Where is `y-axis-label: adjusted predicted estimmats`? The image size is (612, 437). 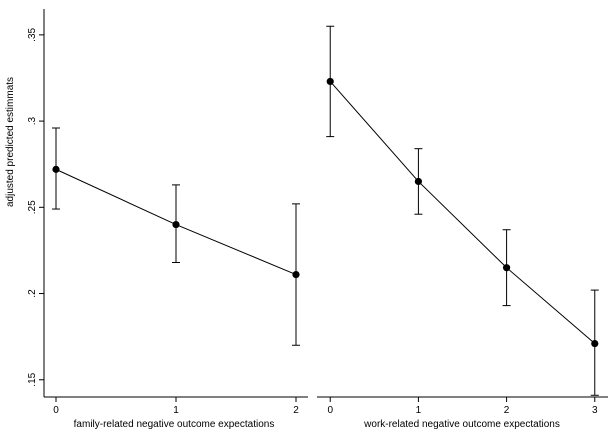 y-axis-label: adjusted predicted estimmats is located at coordinates (10, 142).